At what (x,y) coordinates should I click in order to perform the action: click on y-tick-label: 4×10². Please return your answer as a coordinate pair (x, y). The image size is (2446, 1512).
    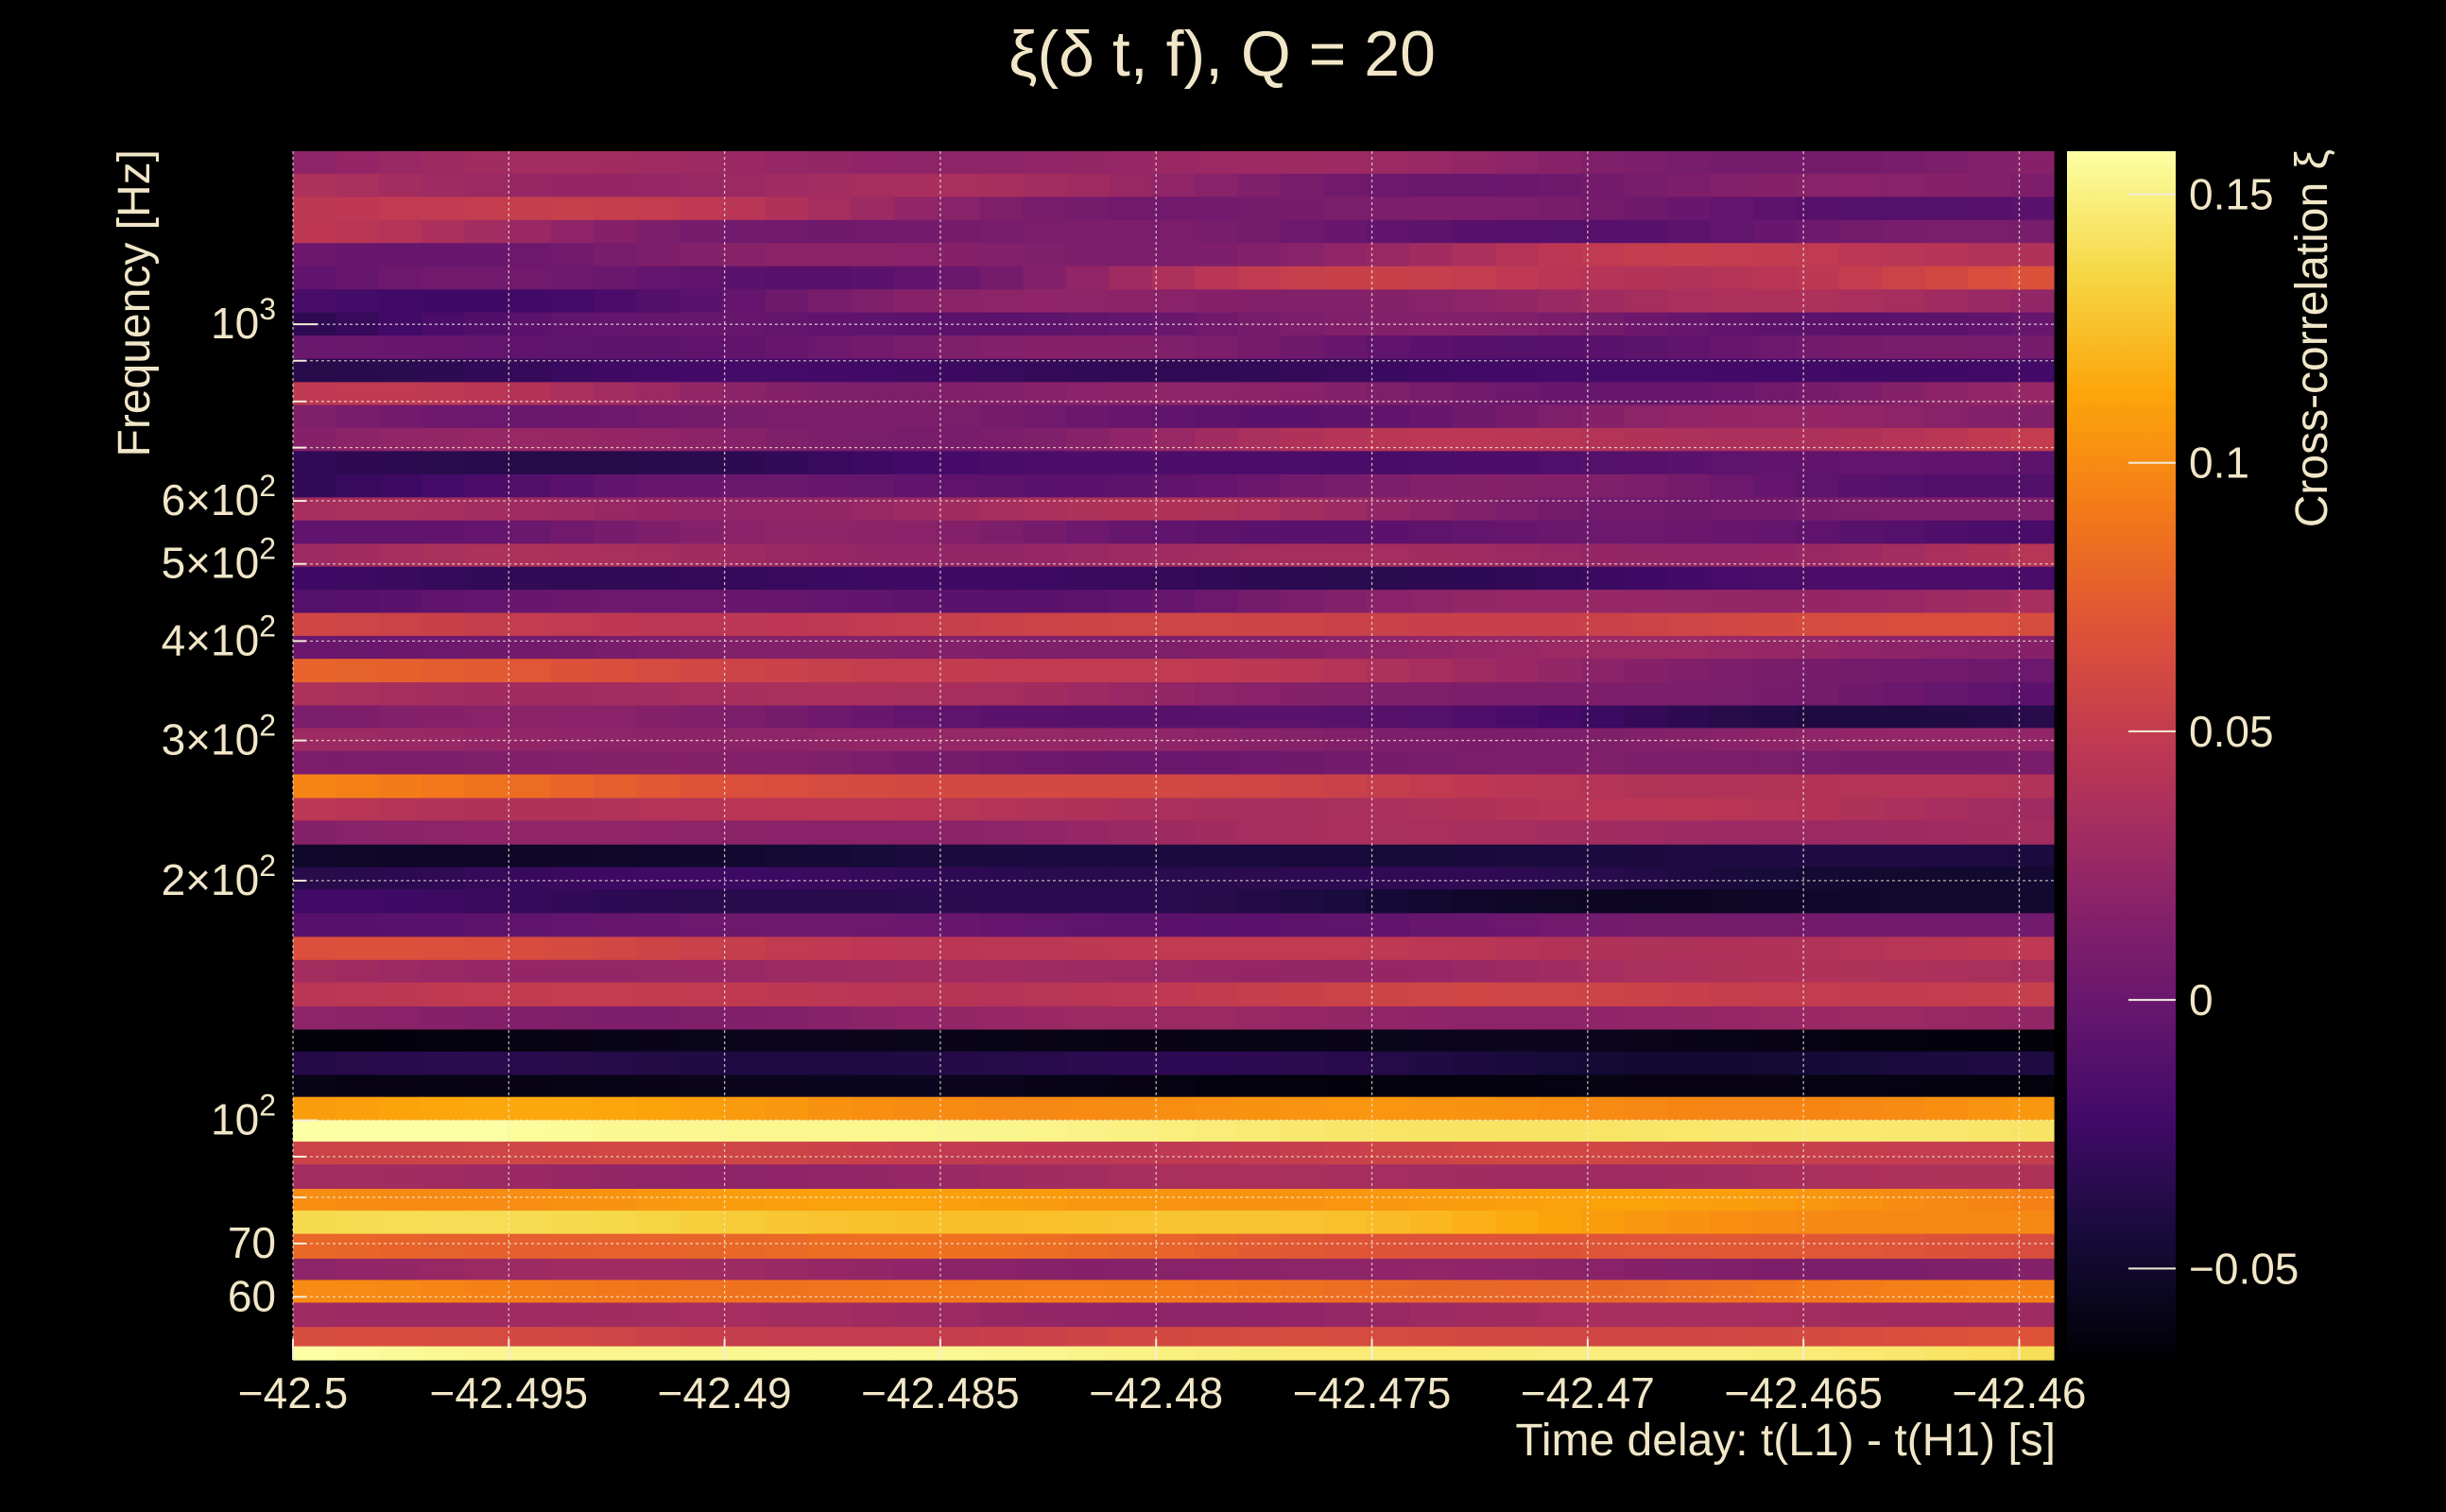
    Looking at the image, I should click on (219, 636).